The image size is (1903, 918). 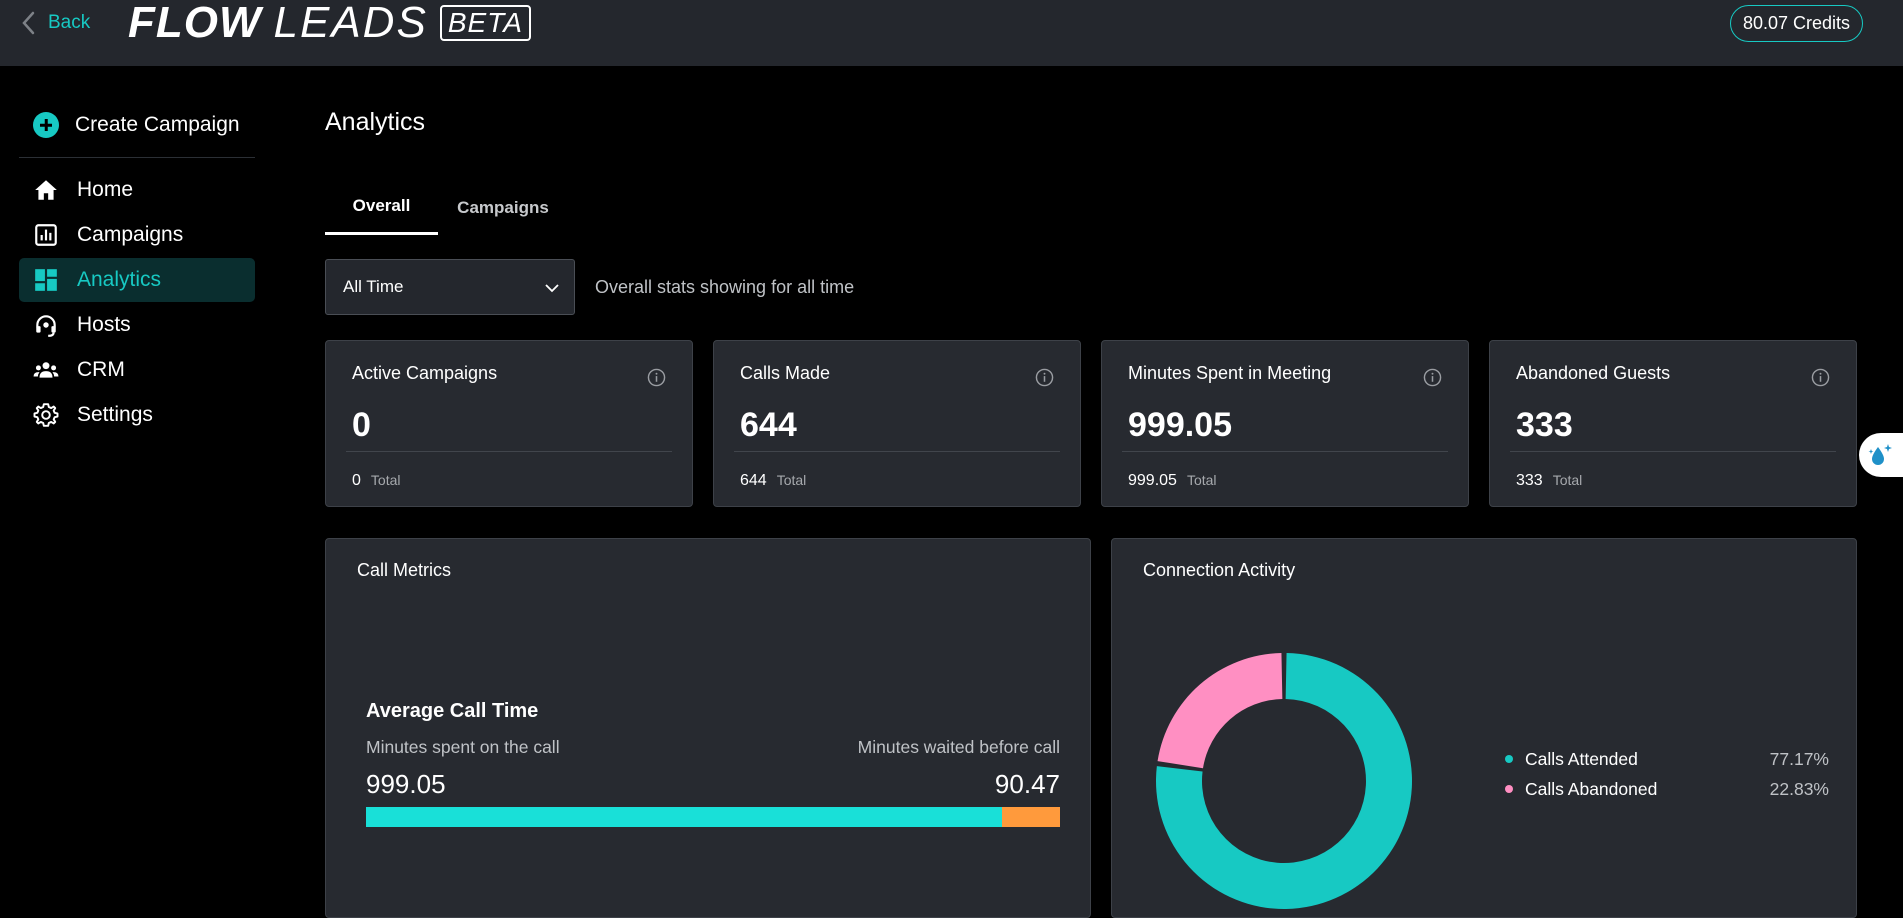 I want to click on credits-badge: 80.07 Credits, so click(x=1796, y=23).